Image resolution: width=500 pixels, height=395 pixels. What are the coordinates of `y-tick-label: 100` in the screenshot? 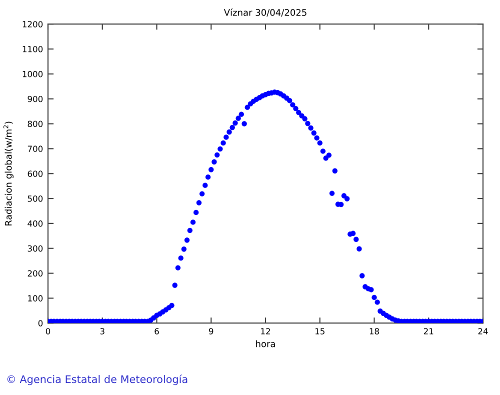 It's located at (35, 298).